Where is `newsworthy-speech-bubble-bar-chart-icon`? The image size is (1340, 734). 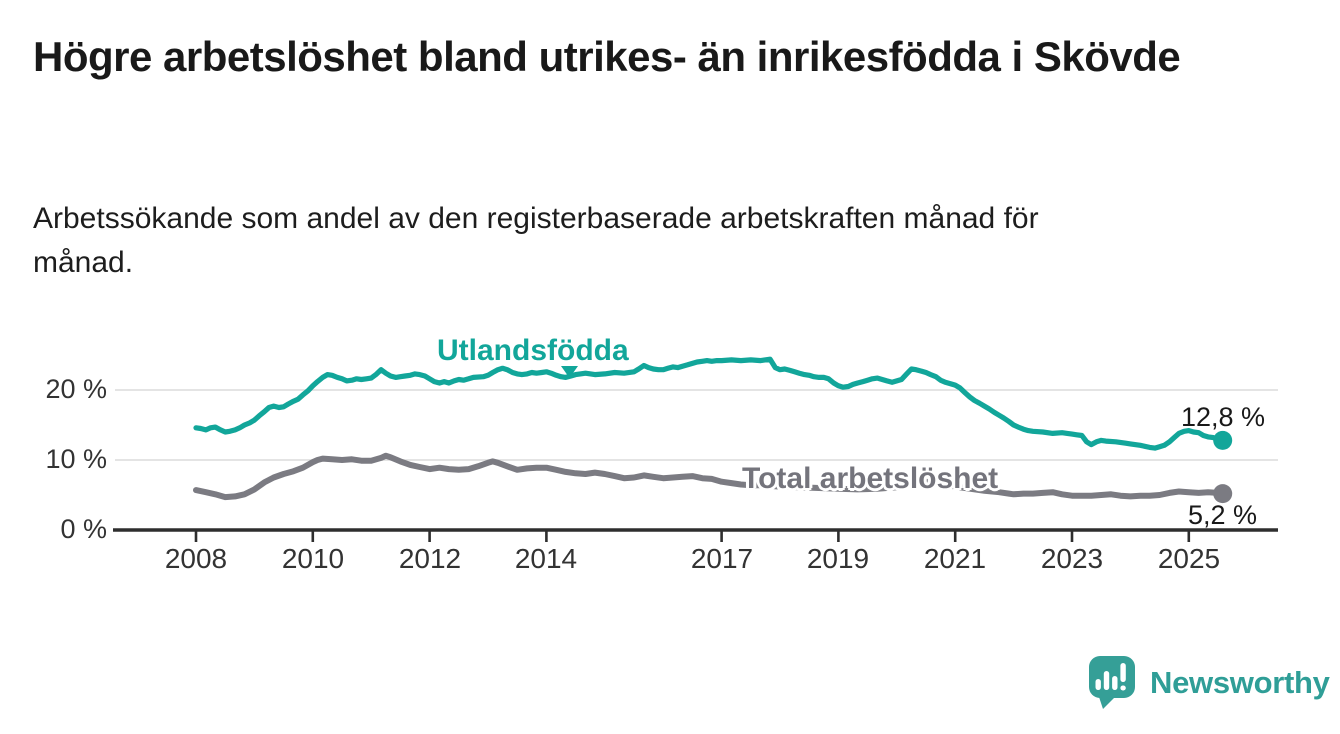
newsworthy-speech-bubble-bar-chart-icon is located at coordinates (1112, 682).